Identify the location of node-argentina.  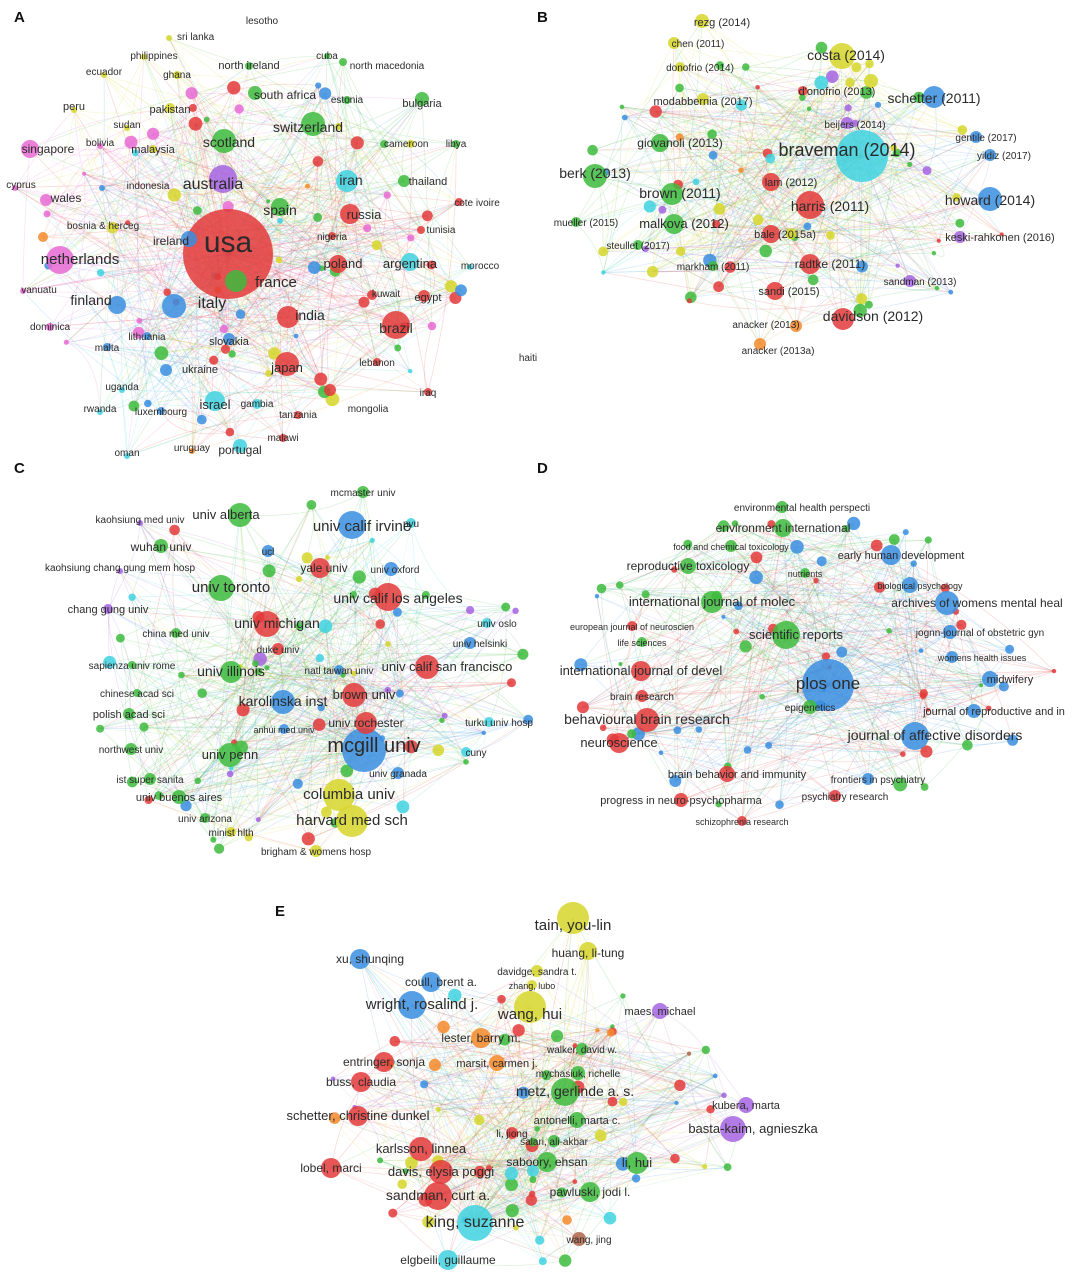
(410, 262).